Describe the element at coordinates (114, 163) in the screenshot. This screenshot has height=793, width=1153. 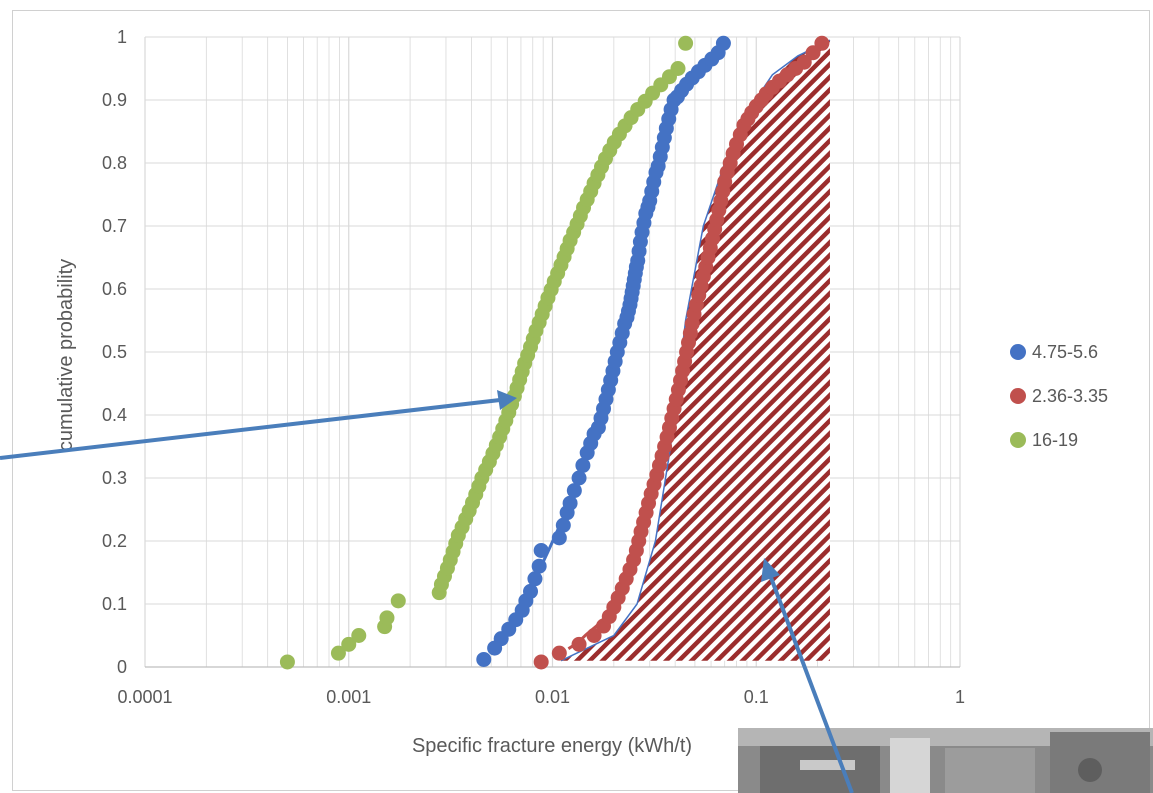
I see `y-tick-label: 0.8` at that location.